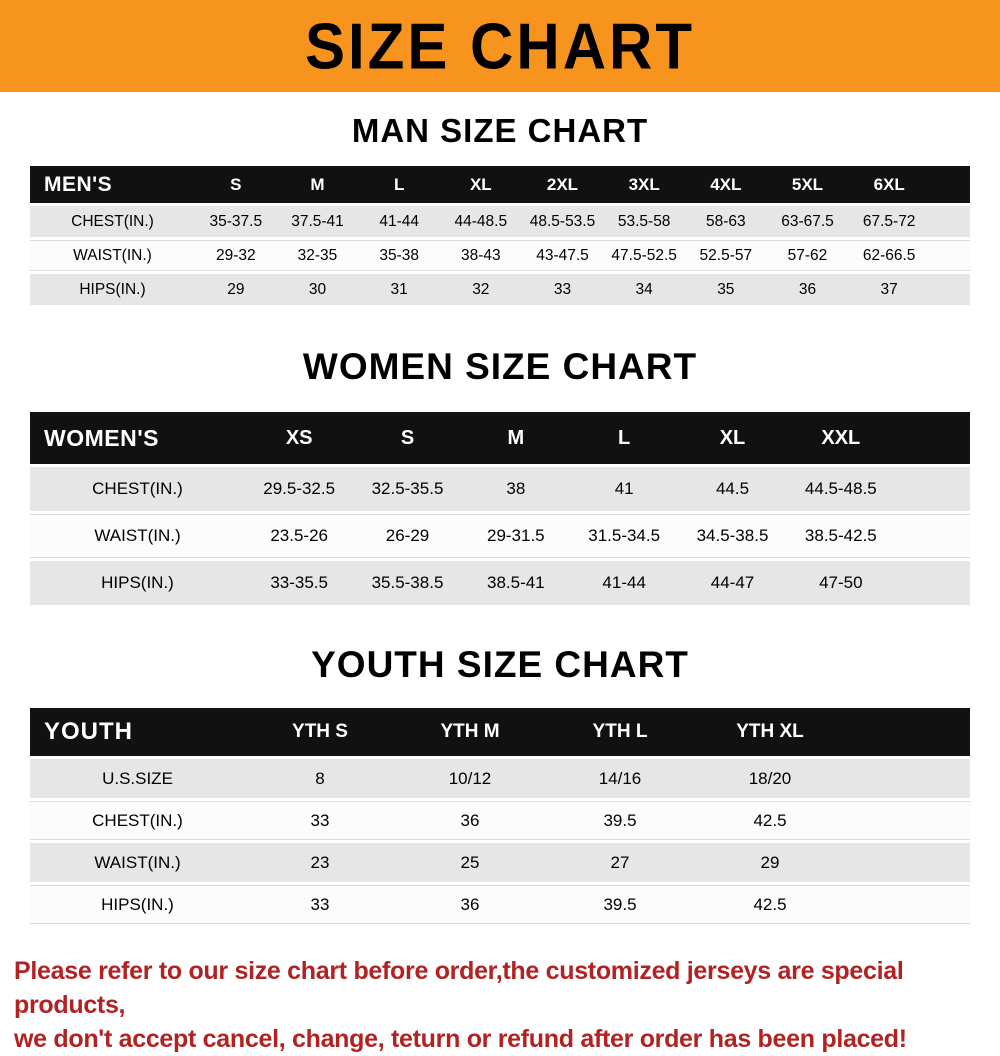 Image resolution: width=1000 pixels, height=1056 pixels. I want to click on value-cell: XXL, so click(841, 438).